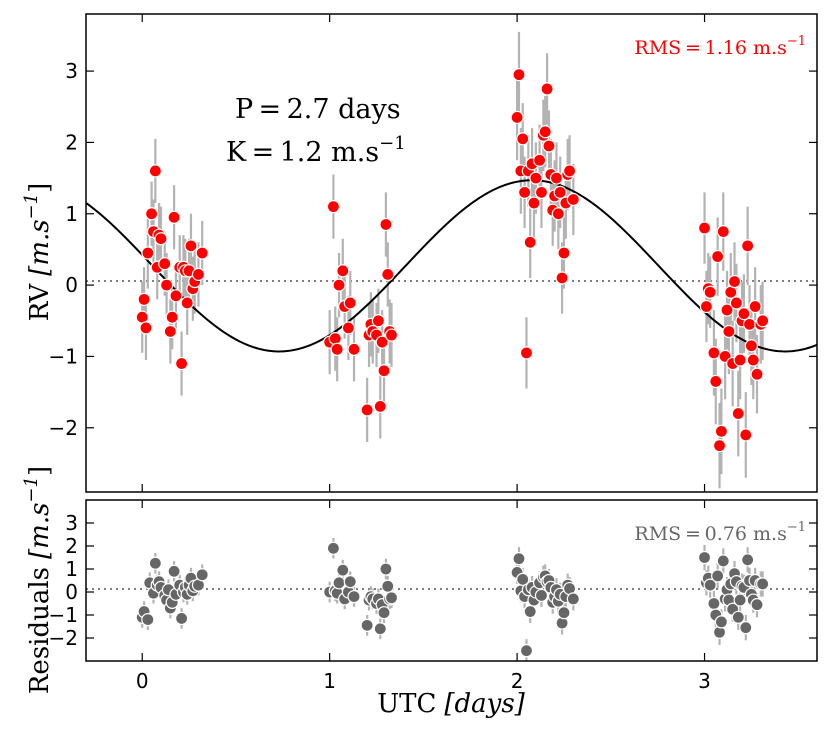 This screenshot has height=734, width=831. I want to click on rv-y-tick-label: 0, so click(71, 285).